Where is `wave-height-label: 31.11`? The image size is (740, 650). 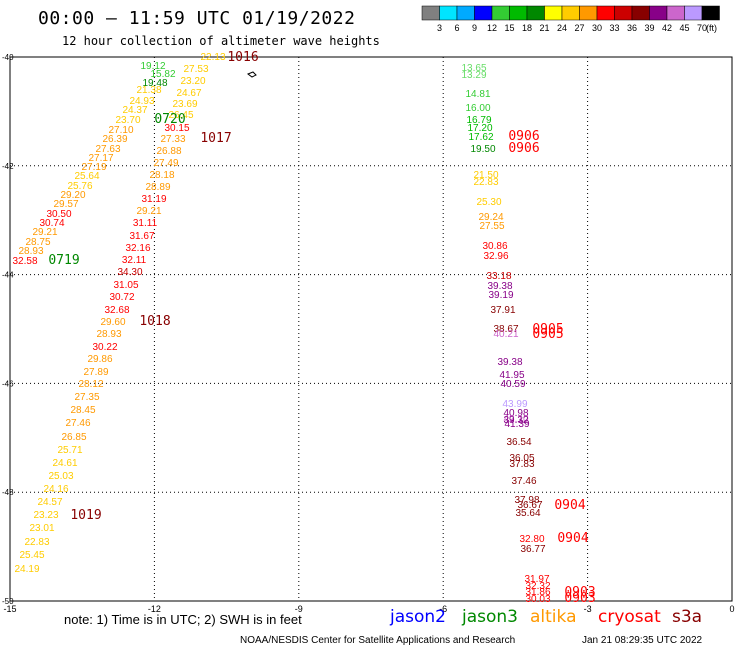
wave-height-label: 31.11 is located at coordinates (145, 223).